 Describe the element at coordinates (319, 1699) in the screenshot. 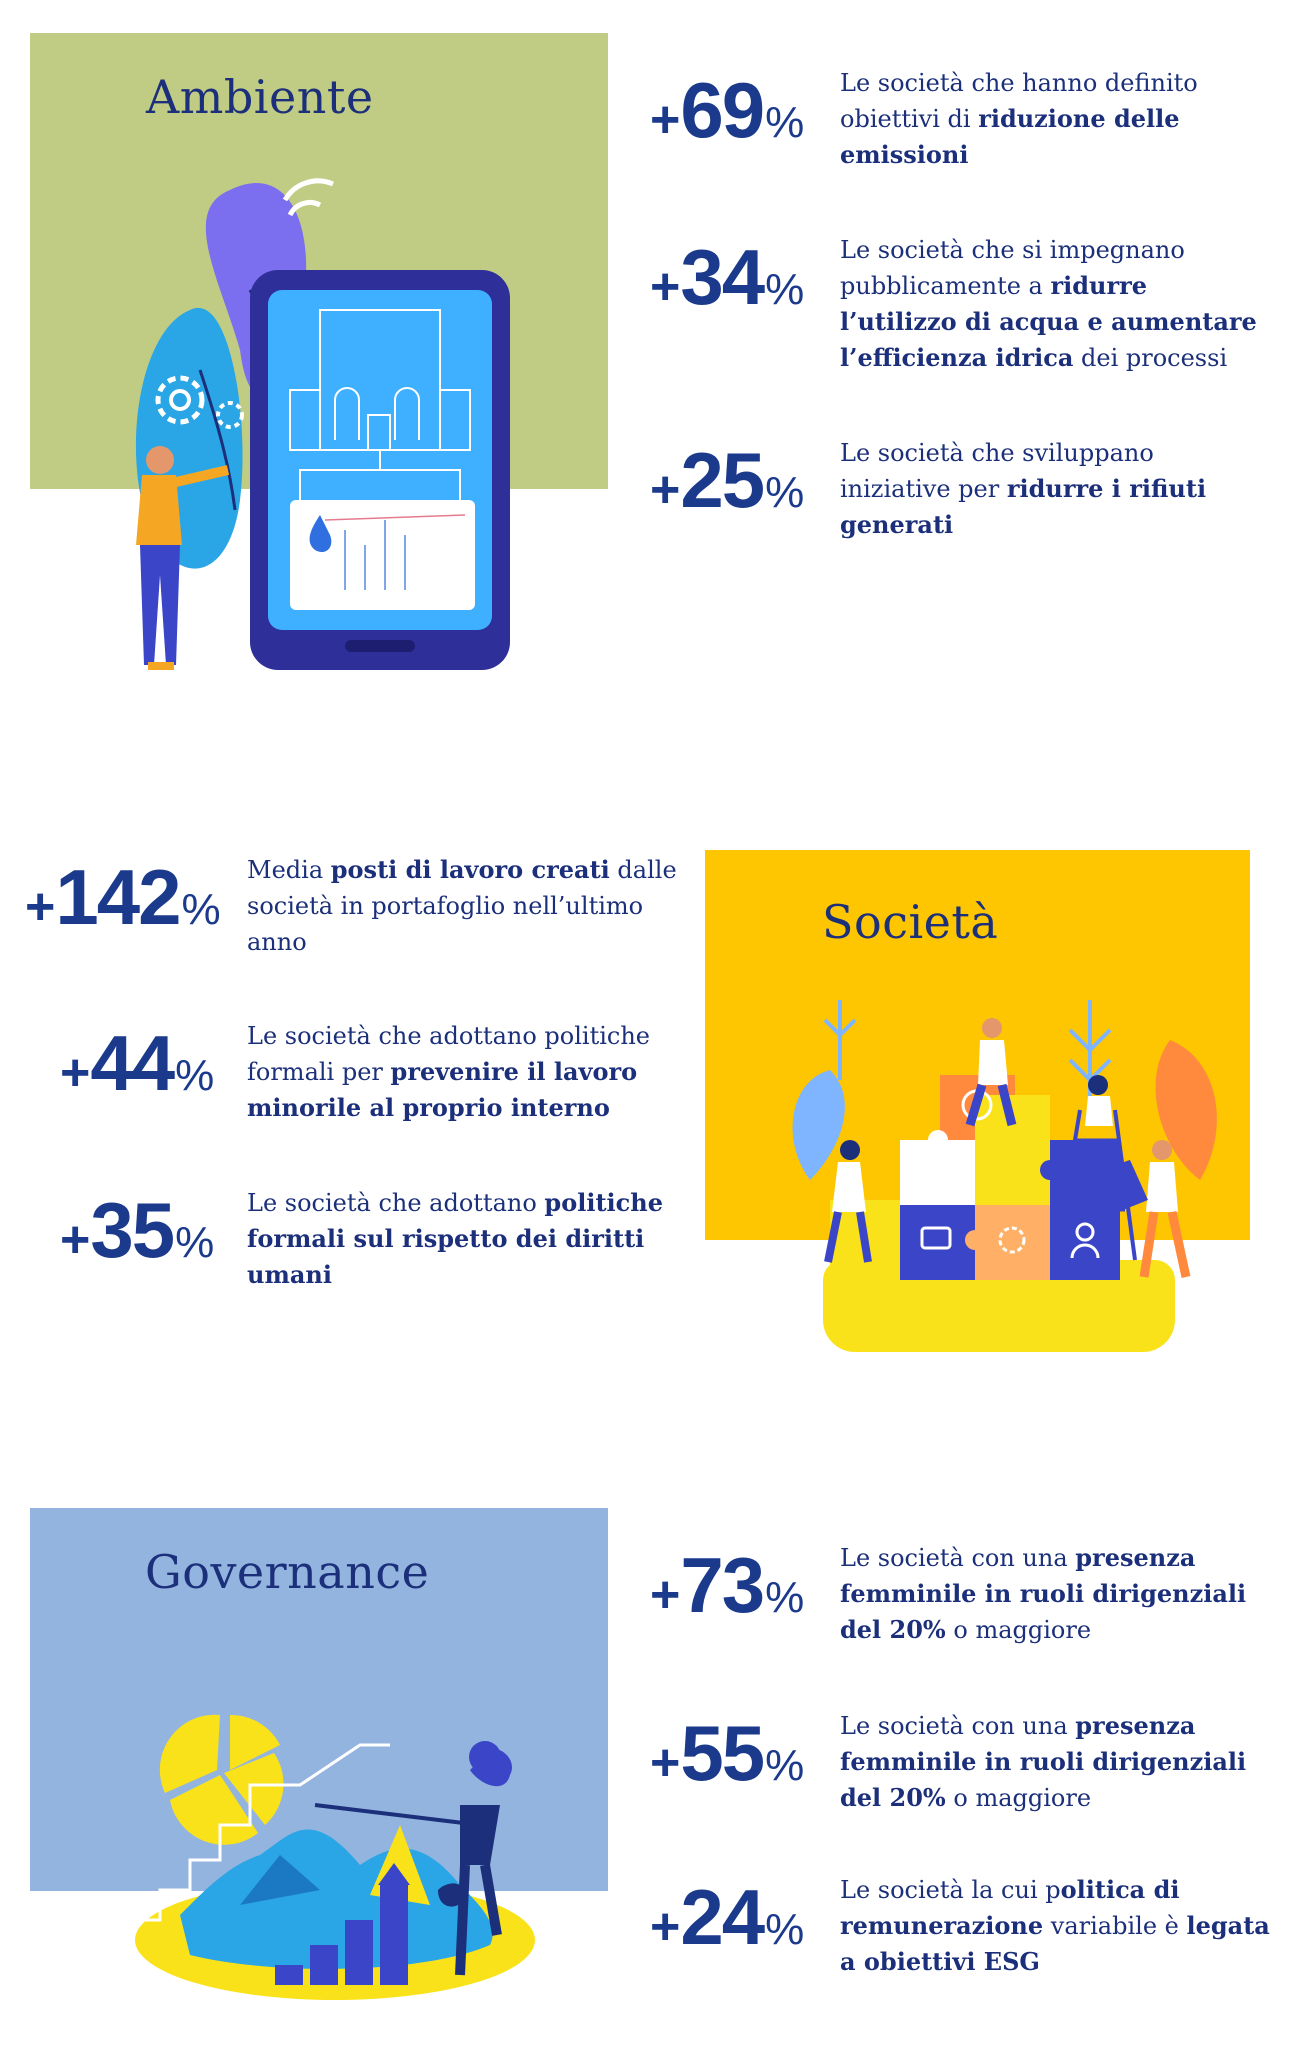

I see `governance-panel` at that location.